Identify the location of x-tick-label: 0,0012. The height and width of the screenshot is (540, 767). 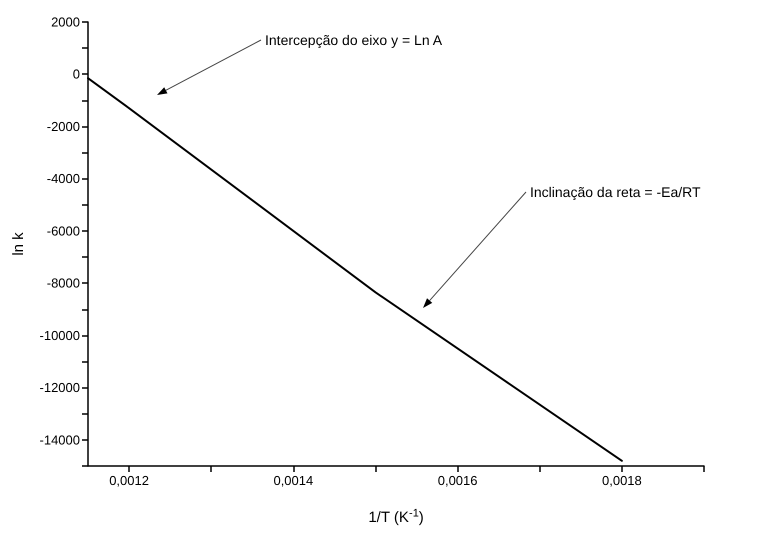
(129, 480).